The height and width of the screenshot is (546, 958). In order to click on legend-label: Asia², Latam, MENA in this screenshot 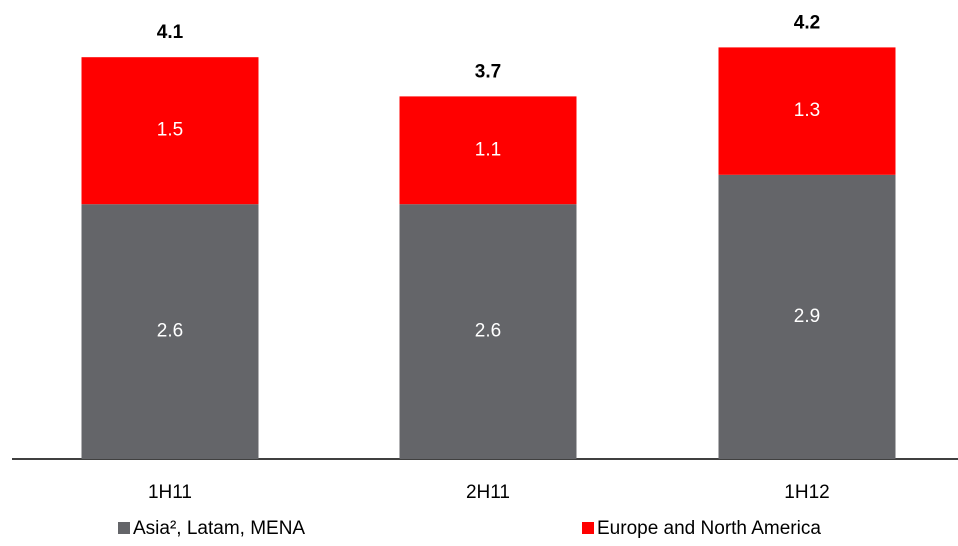, I will do `click(219, 528)`.